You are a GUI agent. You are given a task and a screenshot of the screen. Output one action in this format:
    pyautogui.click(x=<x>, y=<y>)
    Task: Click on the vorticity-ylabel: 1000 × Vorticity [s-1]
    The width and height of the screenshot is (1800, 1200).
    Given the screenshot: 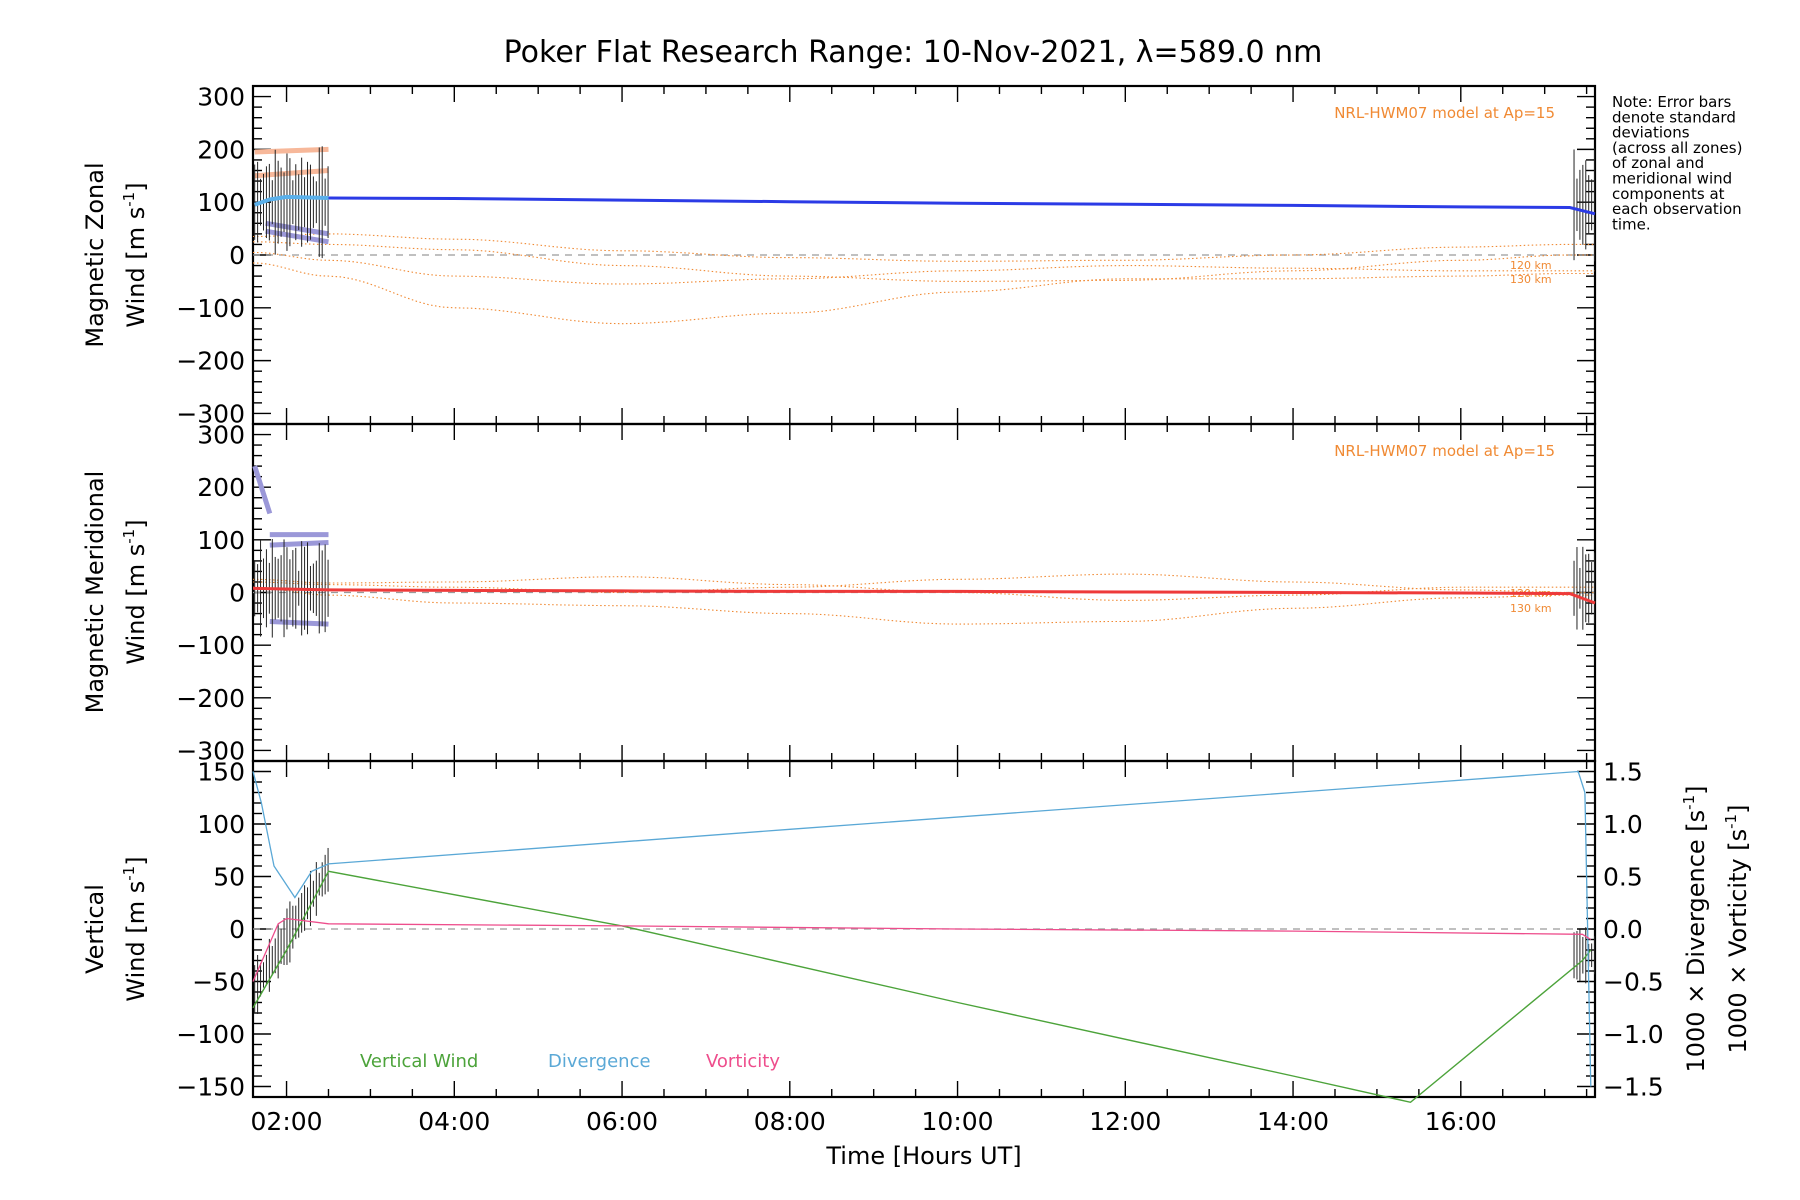 What is the action you would take?
    pyautogui.click(x=1737, y=929)
    